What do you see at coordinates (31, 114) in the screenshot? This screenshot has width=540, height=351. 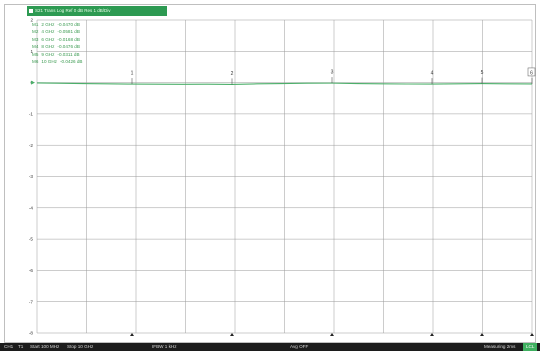 I see `y-tick-label: -1` at bounding box center [31, 114].